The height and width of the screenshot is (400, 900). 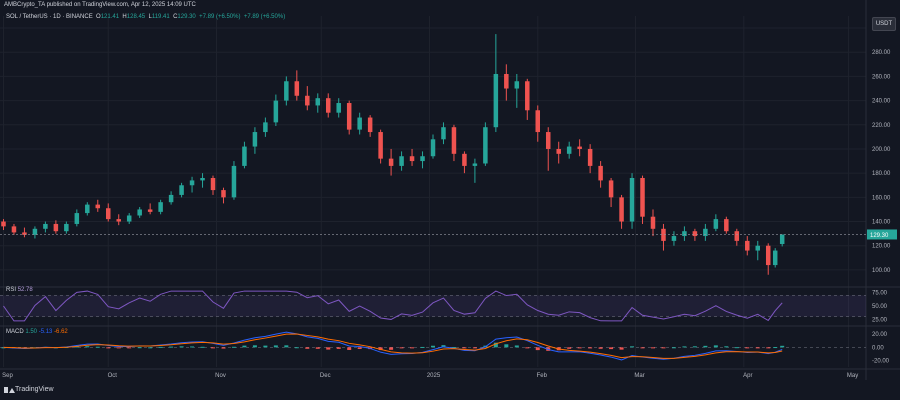 I want to click on change-2: +7.89 (+6.50%), so click(x=264, y=17).